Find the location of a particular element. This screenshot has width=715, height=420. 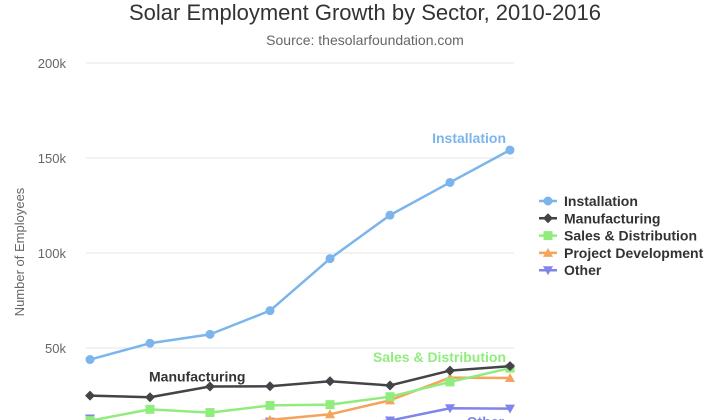

data-point-other-2016 is located at coordinates (450, 409).